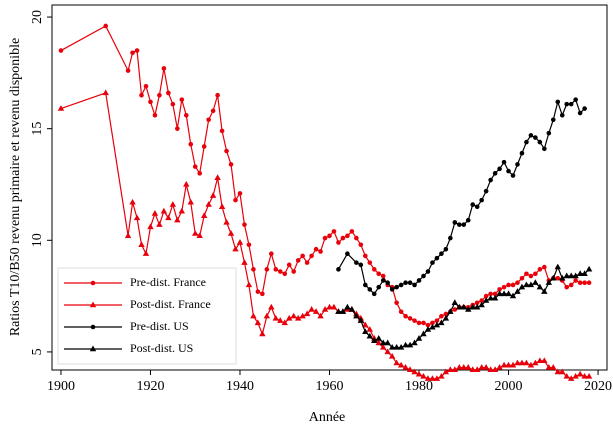  Describe the element at coordinates (327, 417) in the screenshot. I see `x-axis-title: Année` at that location.